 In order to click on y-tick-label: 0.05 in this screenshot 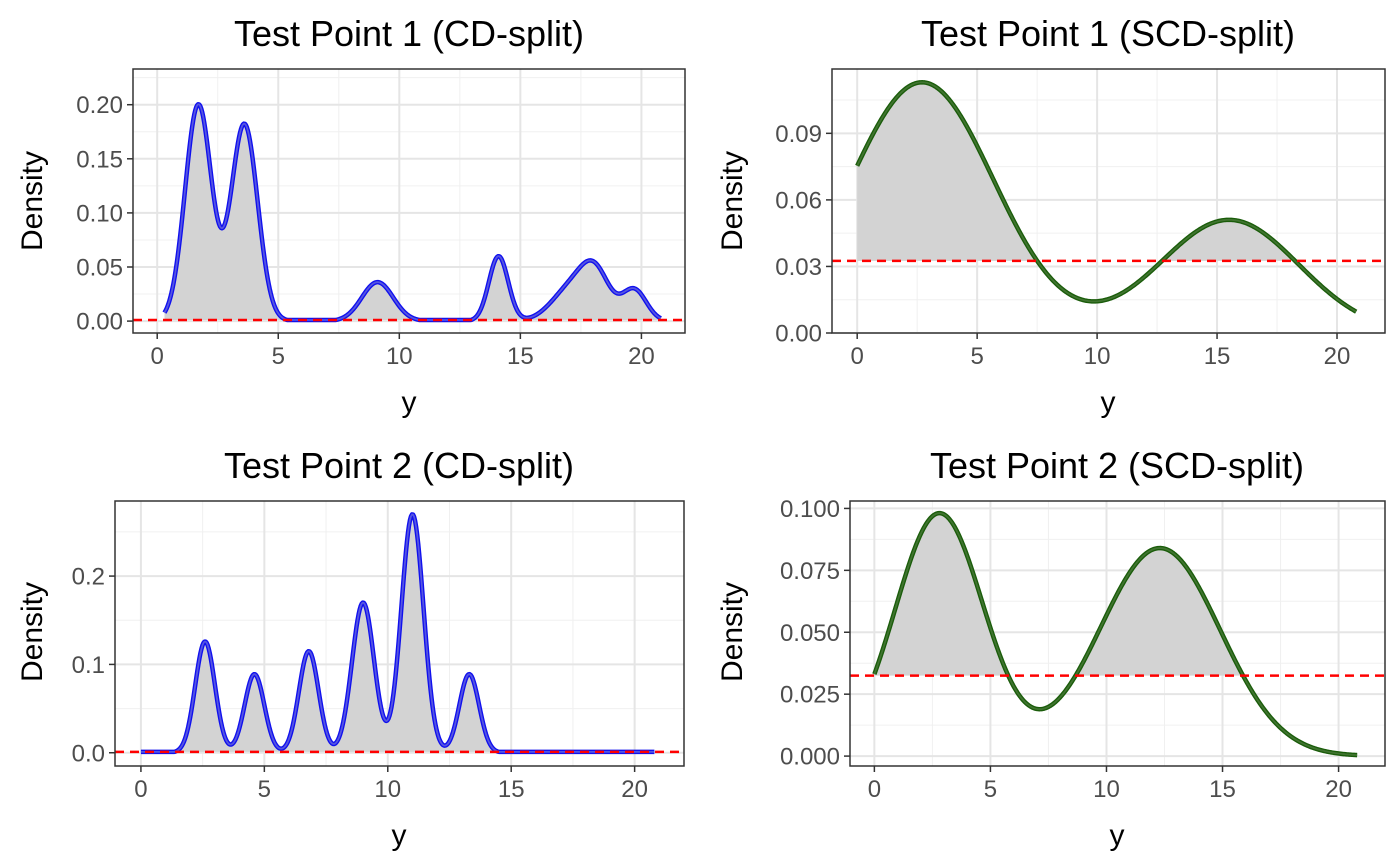, I will do `click(99, 268)`.